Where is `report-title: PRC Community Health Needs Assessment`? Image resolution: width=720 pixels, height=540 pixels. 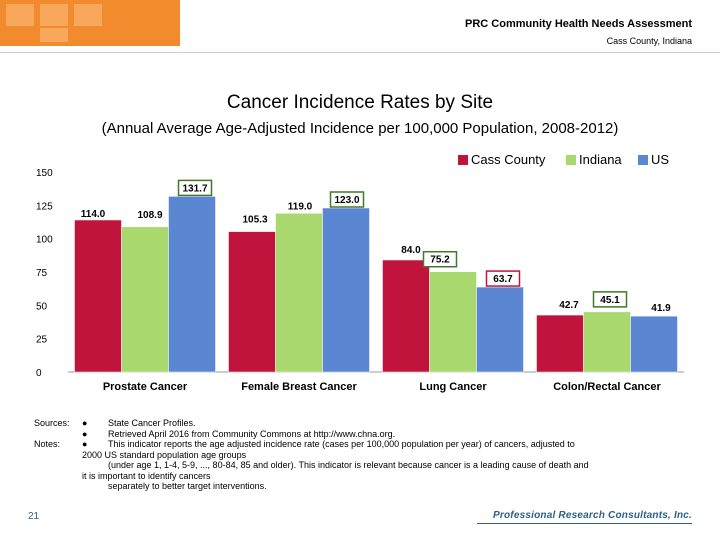 report-title: PRC Community Health Needs Assessment is located at coordinates (578, 24).